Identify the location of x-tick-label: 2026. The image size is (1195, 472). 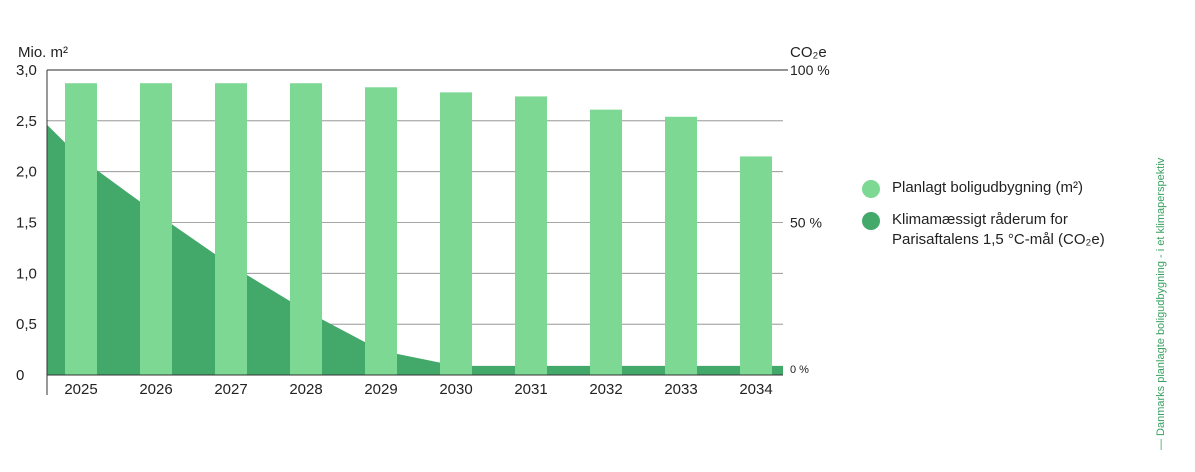
(155, 389).